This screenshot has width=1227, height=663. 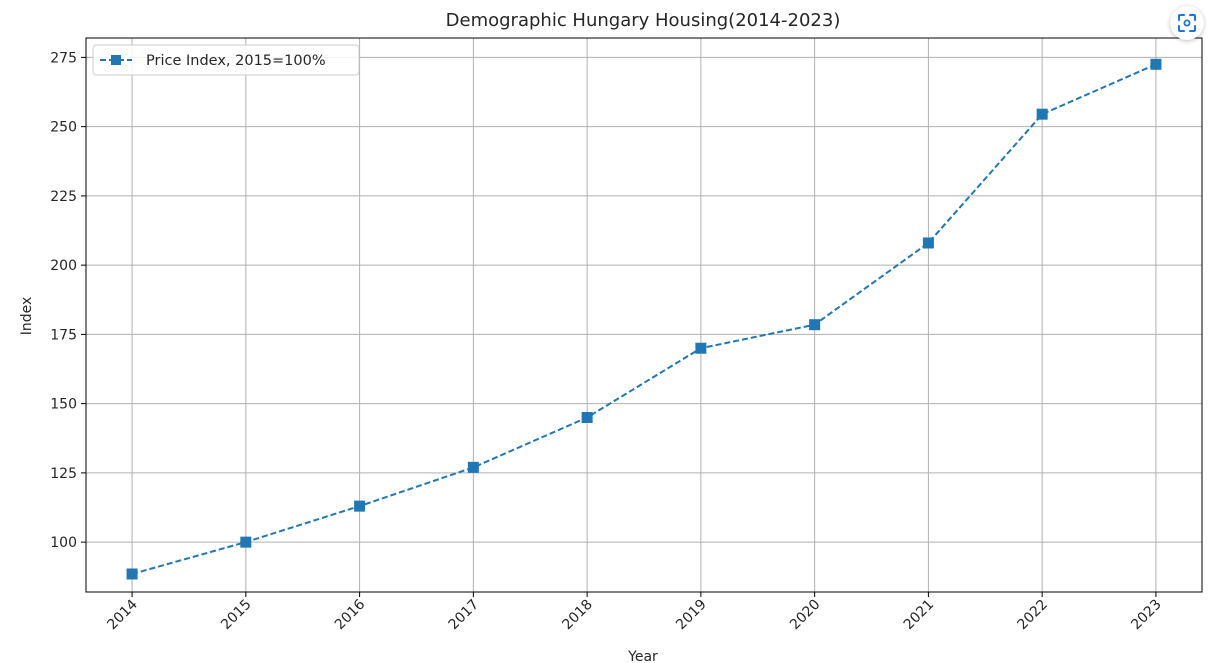 I want to click on x-tick-label: 2016, so click(x=350, y=614).